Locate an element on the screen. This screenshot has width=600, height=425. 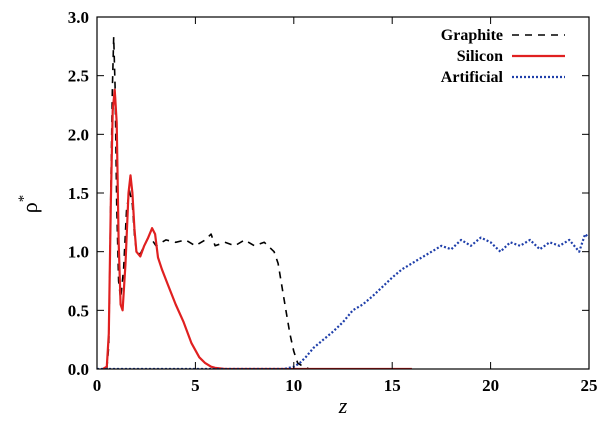
x-tick-label: 5 is located at coordinates (195, 385).